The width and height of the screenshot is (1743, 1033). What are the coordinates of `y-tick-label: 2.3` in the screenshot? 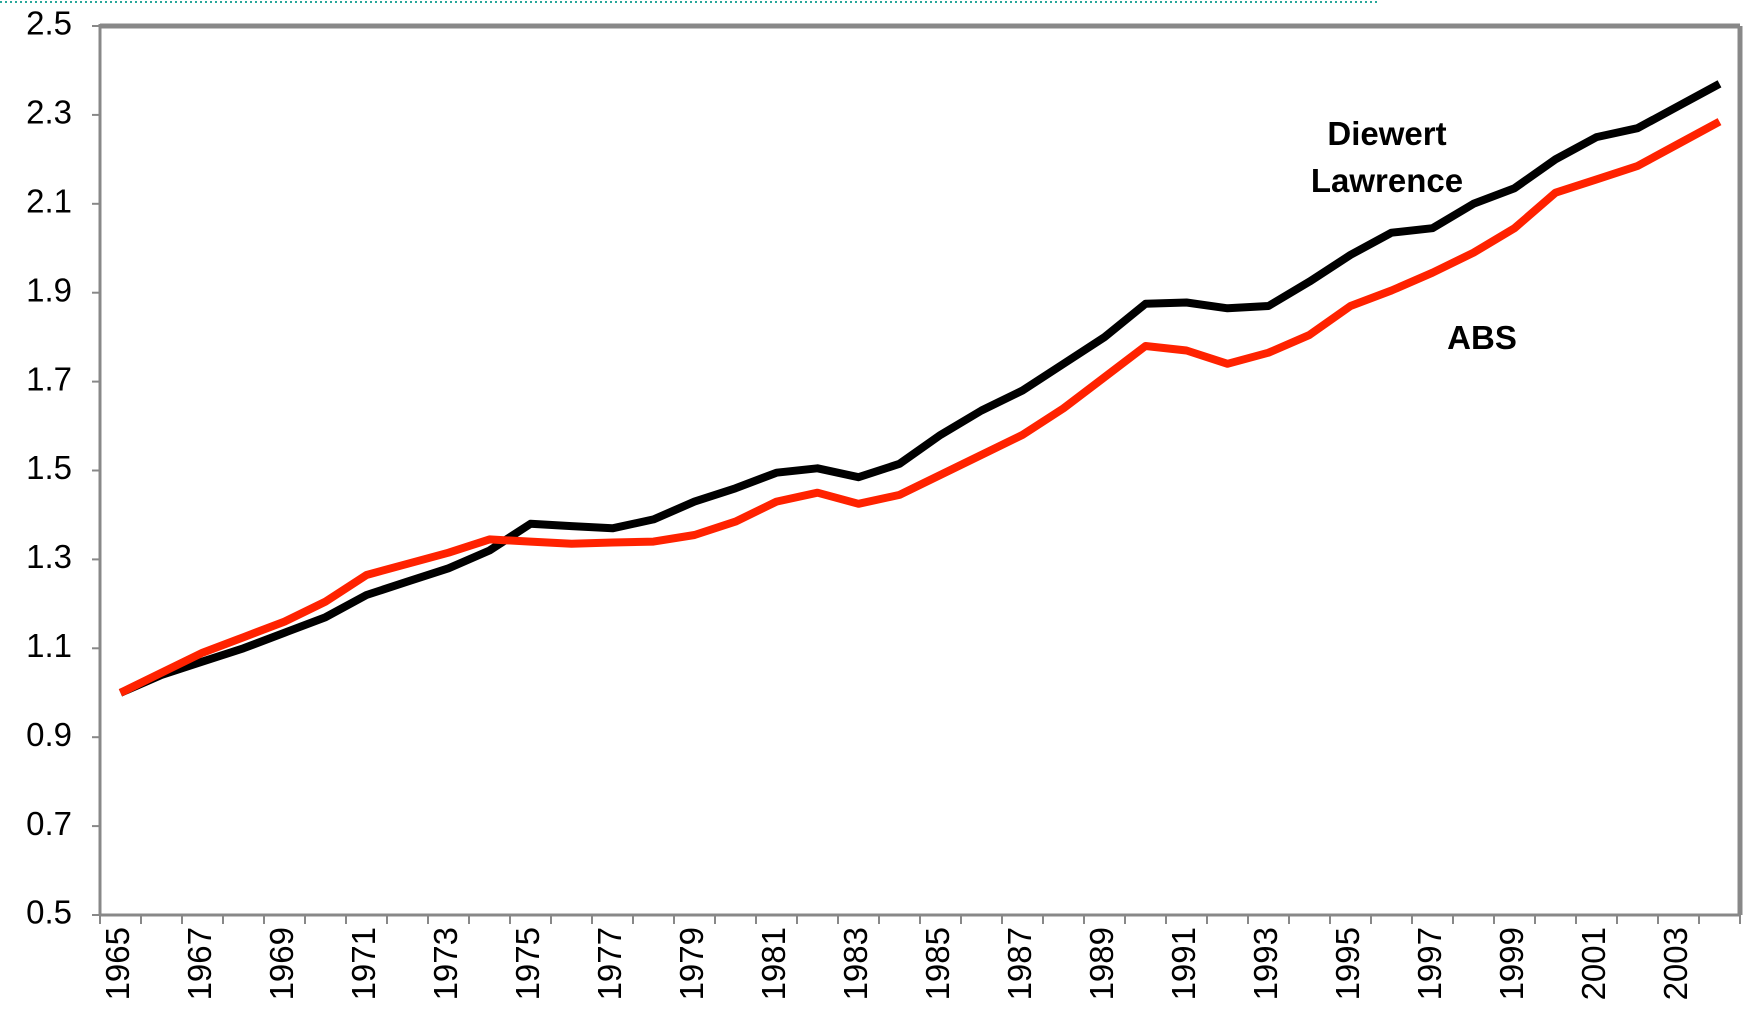 It's located at (49, 112).